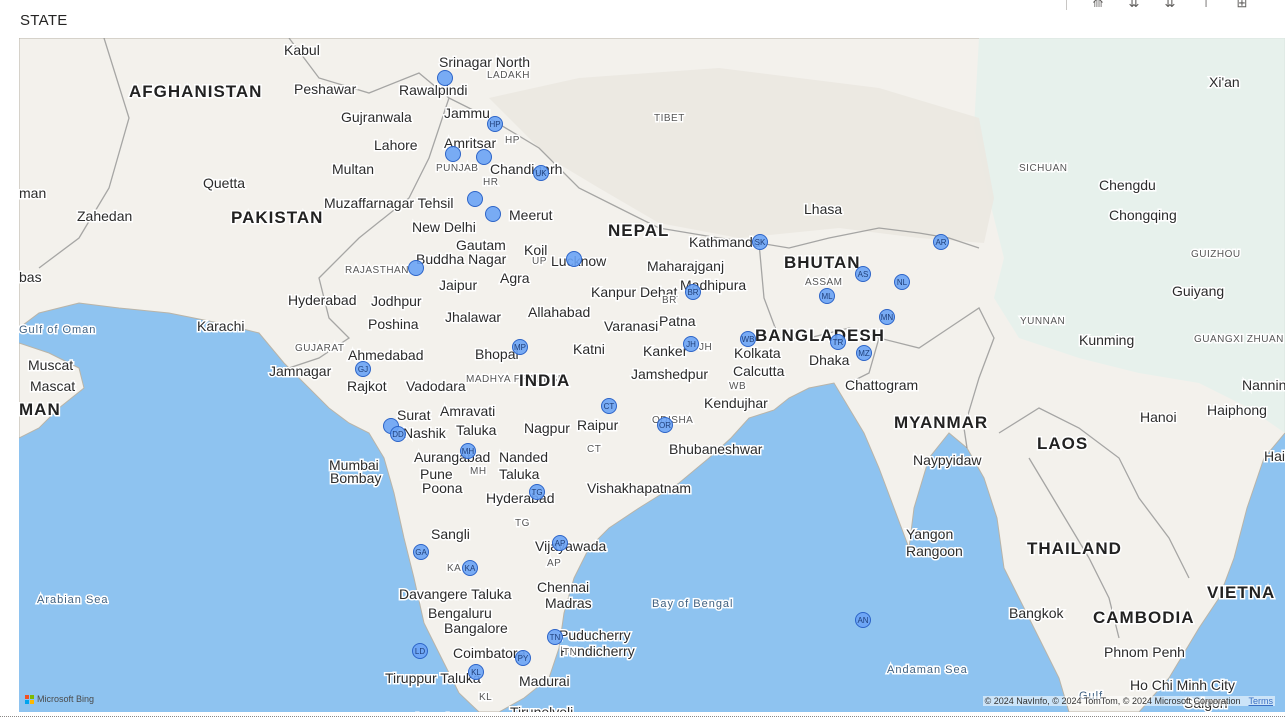  I want to click on map-label-city: Vadodara, so click(436, 386).